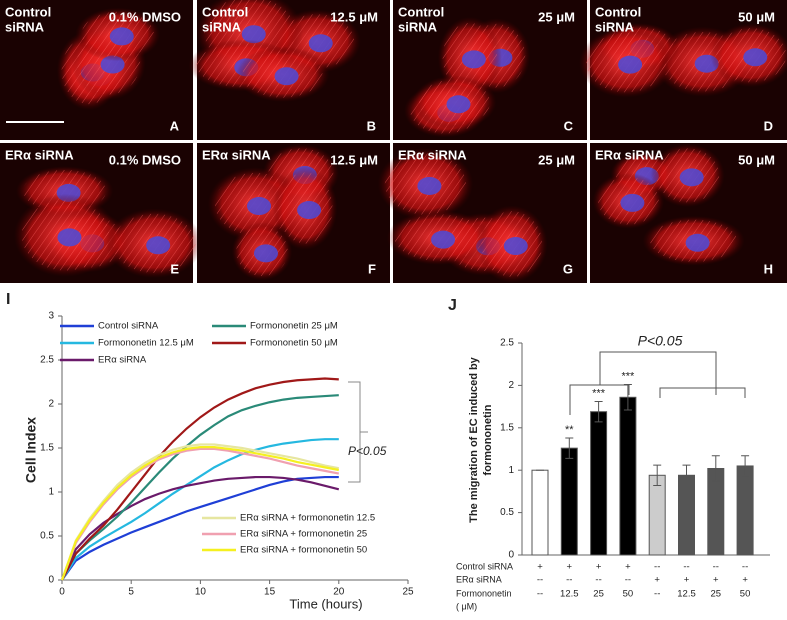  Describe the element at coordinates (128, 326) in the screenshot. I see `legend-label: Control siRNA` at that location.